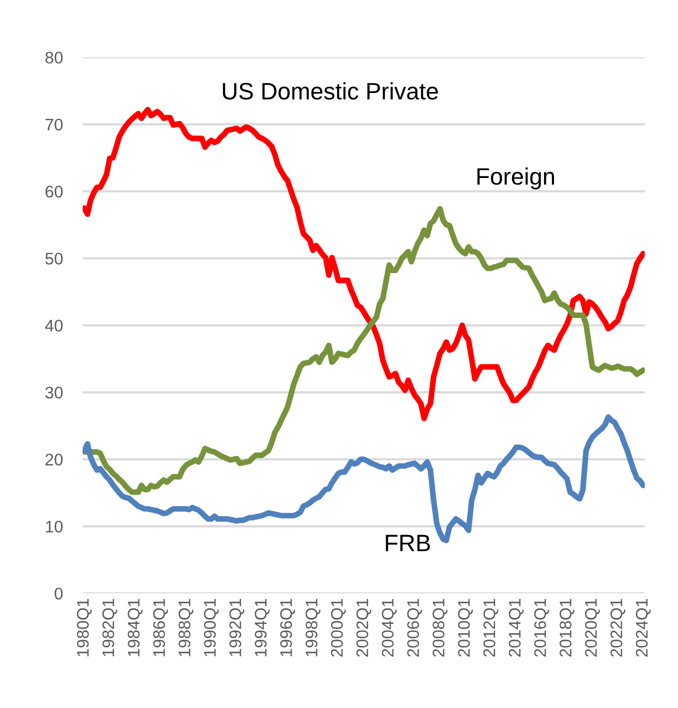 The width and height of the screenshot is (678, 708). I want to click on x-tick-label: 1986Q1, so click(160, 627).